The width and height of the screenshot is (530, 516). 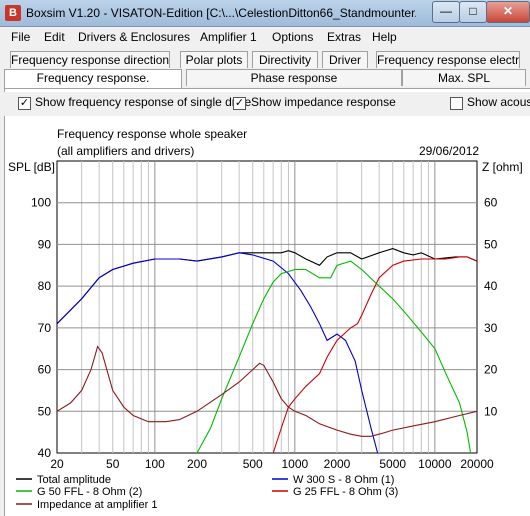 I want to click on tab-phase-response: Phase response, so click(x=294, y=77).